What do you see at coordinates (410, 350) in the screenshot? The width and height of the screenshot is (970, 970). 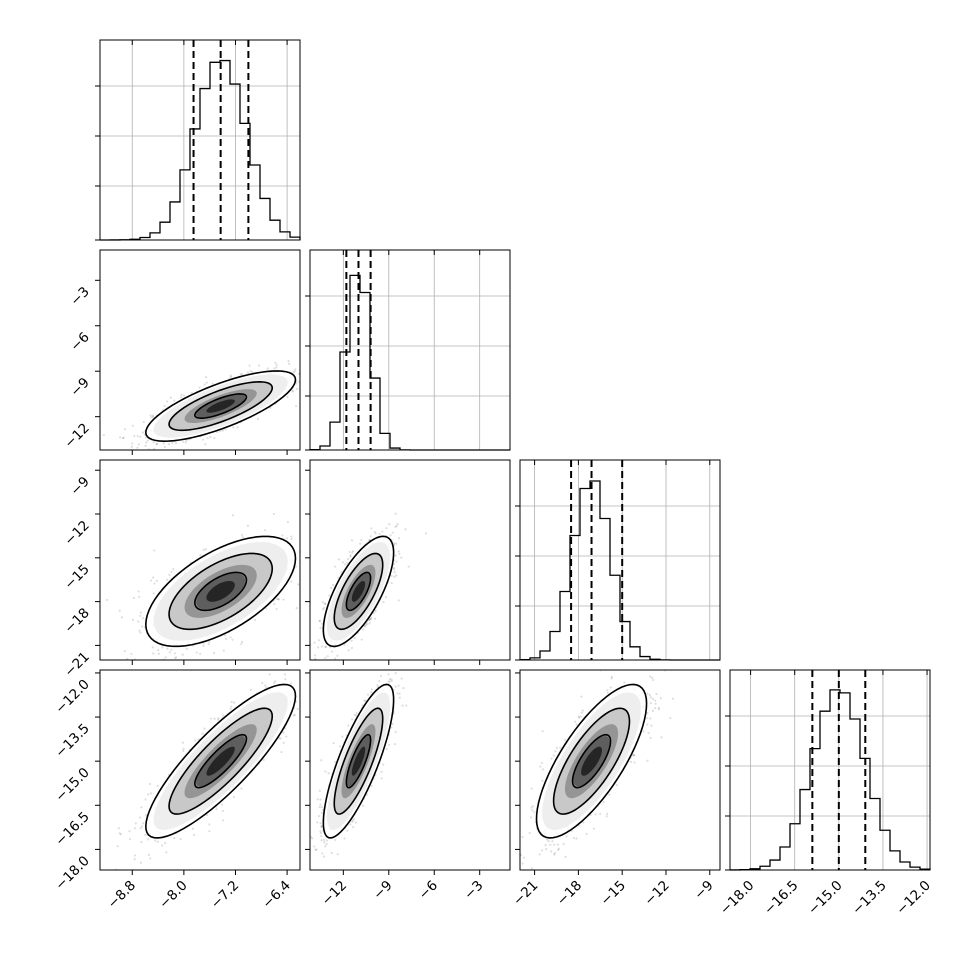 I see `hist-1-frame` at bounding box center [410, 350].